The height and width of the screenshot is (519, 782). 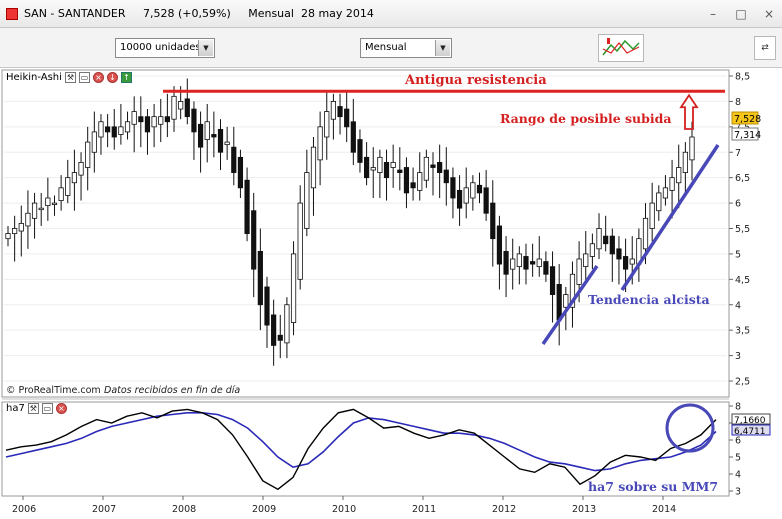 I want to click on close-icon: ×, so click(x=769, y=14).